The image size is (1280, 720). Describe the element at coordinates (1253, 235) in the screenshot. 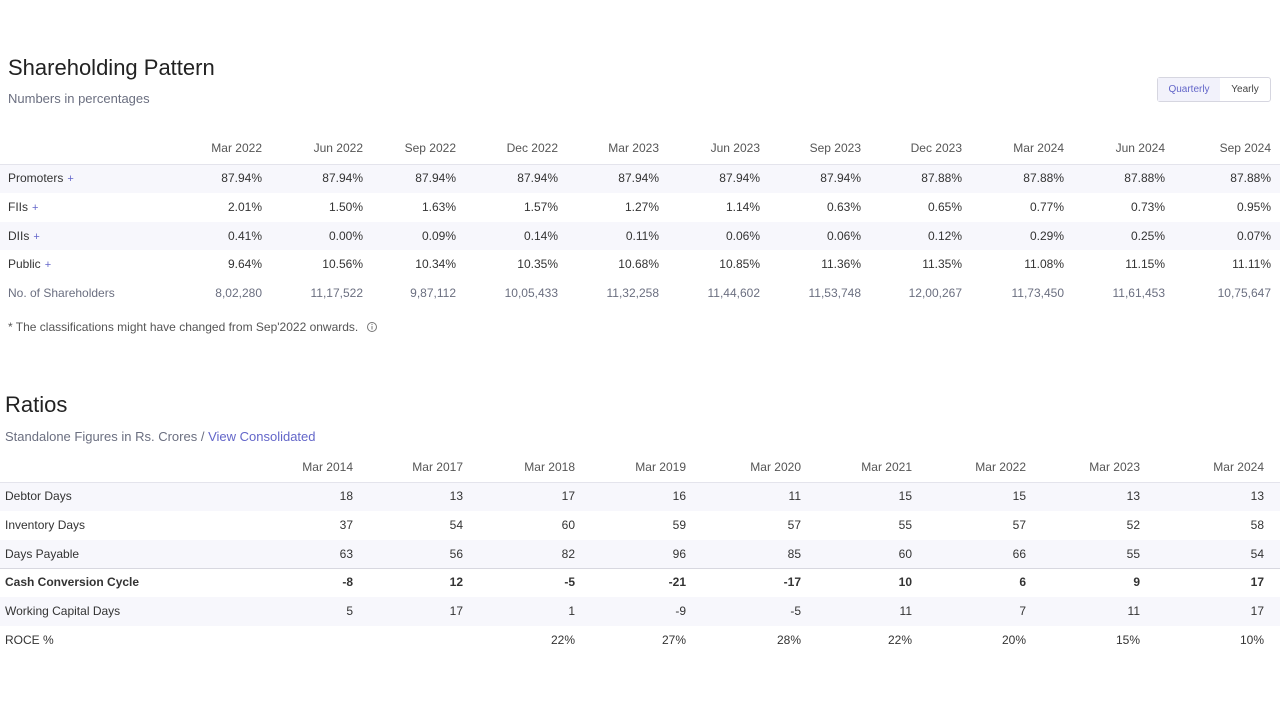

I see `cell: 0.07%` at that location.